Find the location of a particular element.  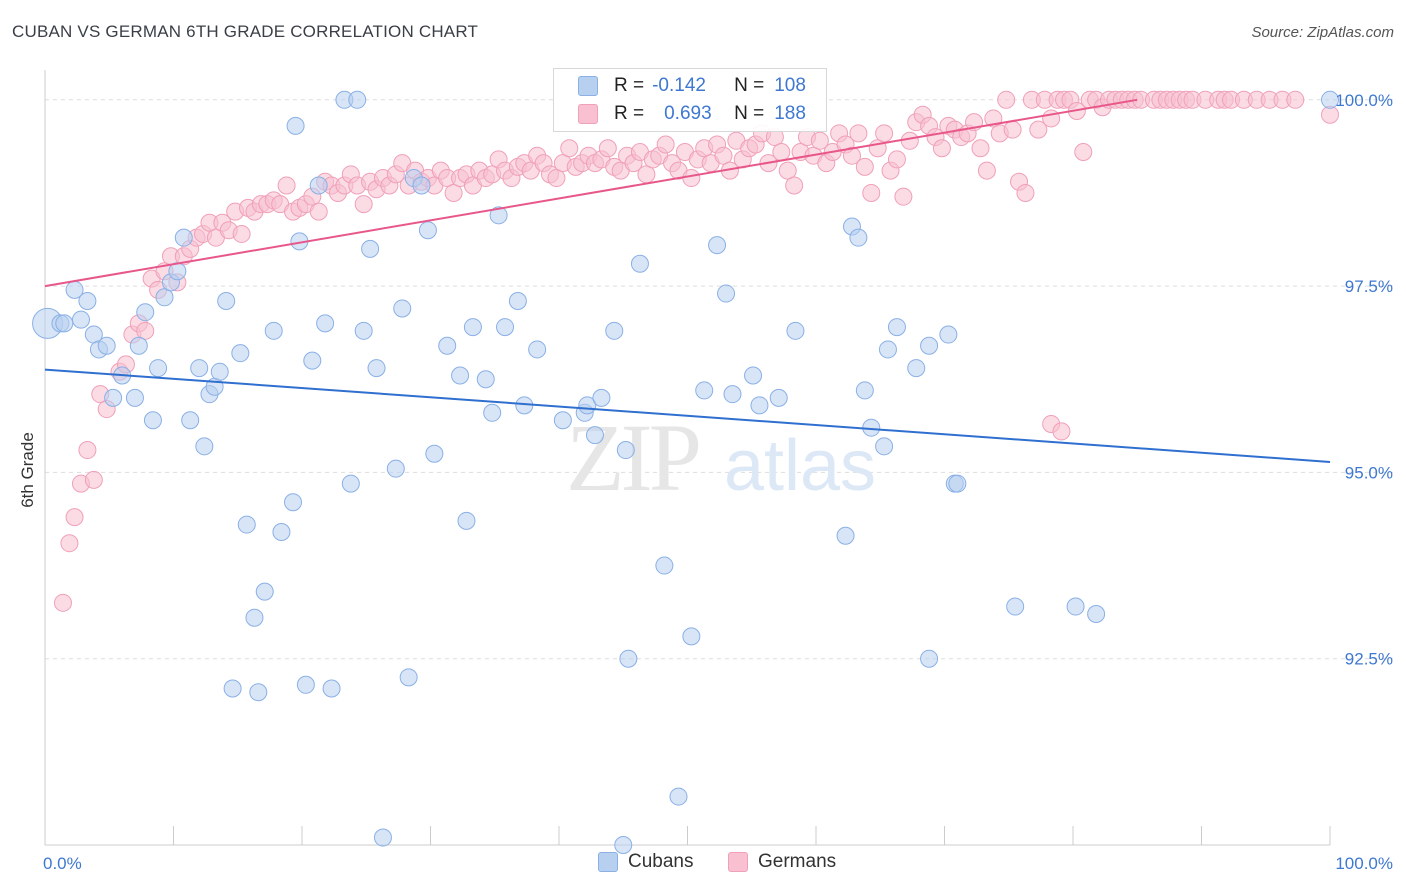

legend-swatch-cubans is located at coordinates (608, 862).